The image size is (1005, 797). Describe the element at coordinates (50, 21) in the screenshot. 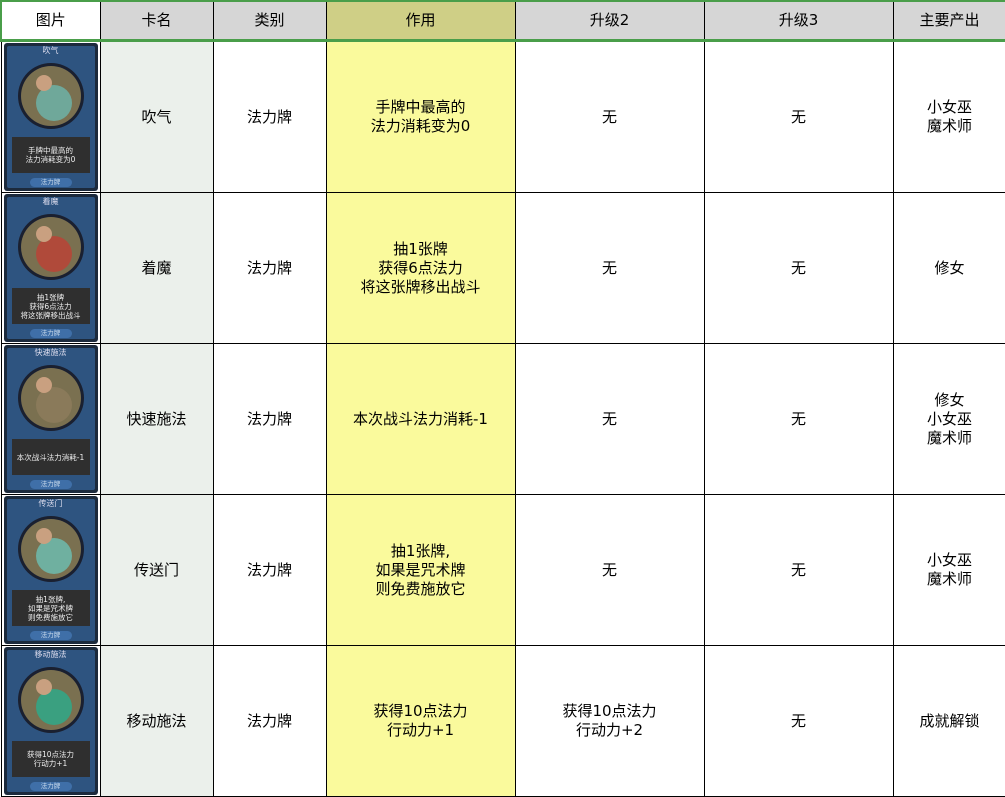

I see `header-picture: 图片` at that location.